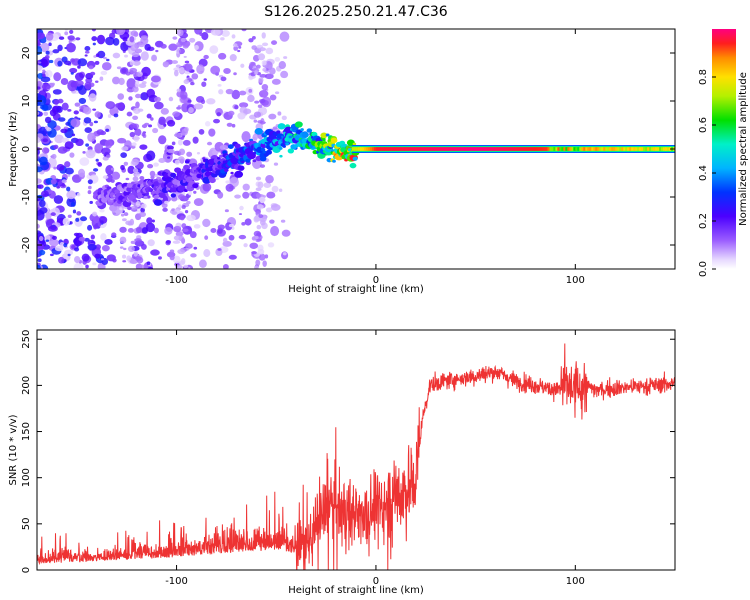  Describe the element at coordinates (13, 149) in the screenshot. I see `spectrogram-y-axis-label: Frequency (Hz)` at that location.